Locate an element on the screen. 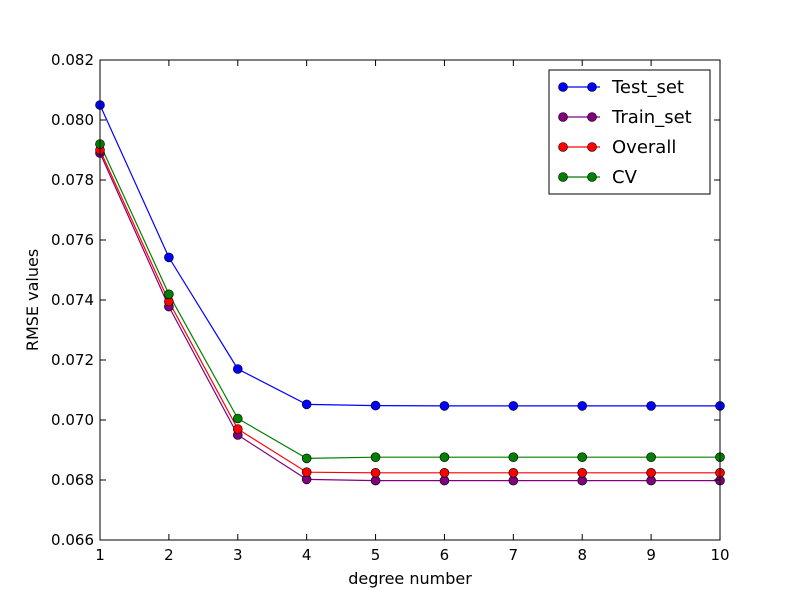 The height and width of the screenshot is (604, 800). x-tick-label: 7 is located at coordinates (514, 555).